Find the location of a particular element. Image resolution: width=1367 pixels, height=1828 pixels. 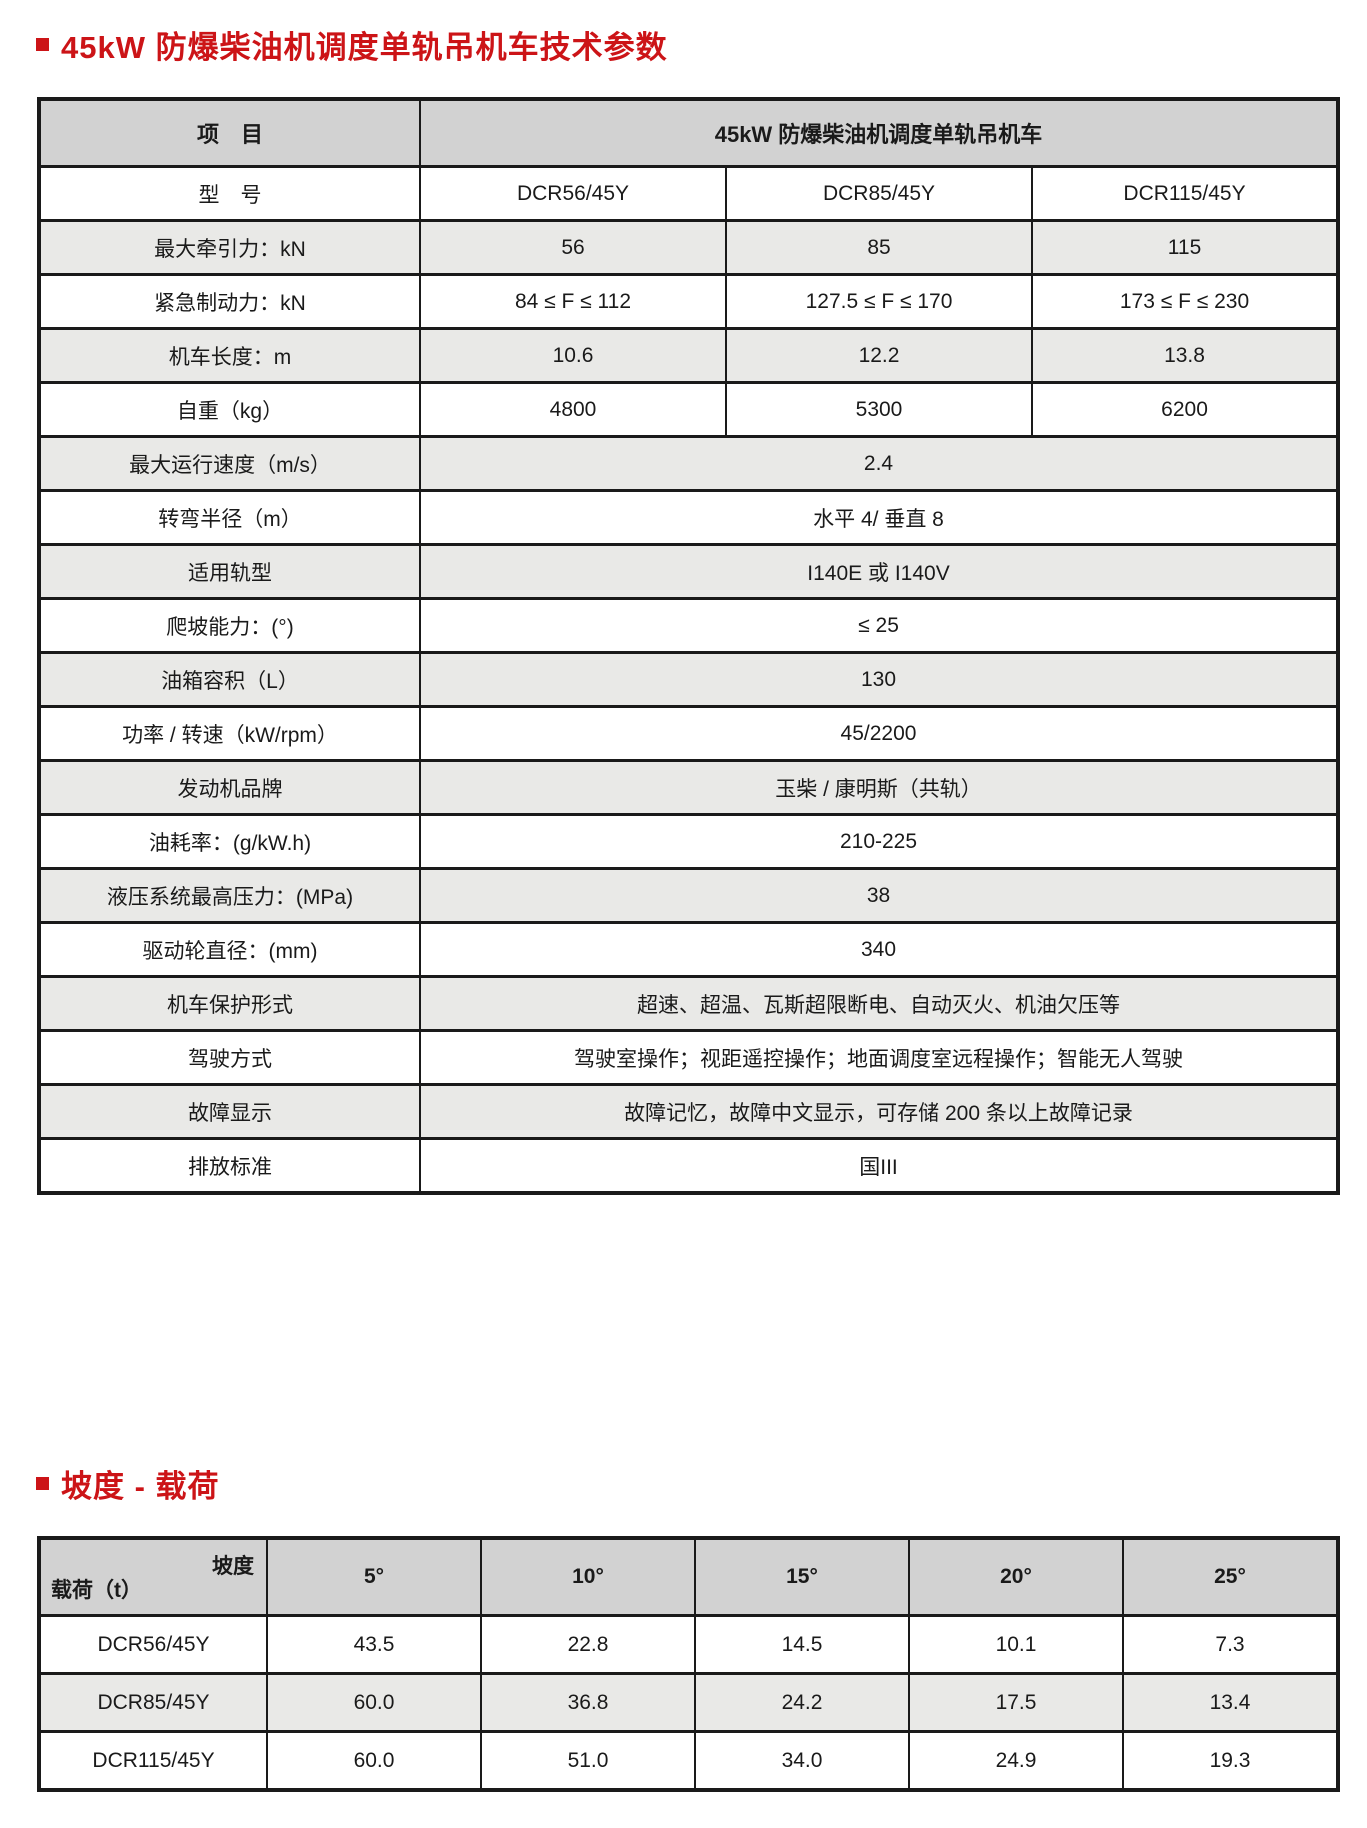

load-value: 22.8 is located at coordinates (588, 1644).